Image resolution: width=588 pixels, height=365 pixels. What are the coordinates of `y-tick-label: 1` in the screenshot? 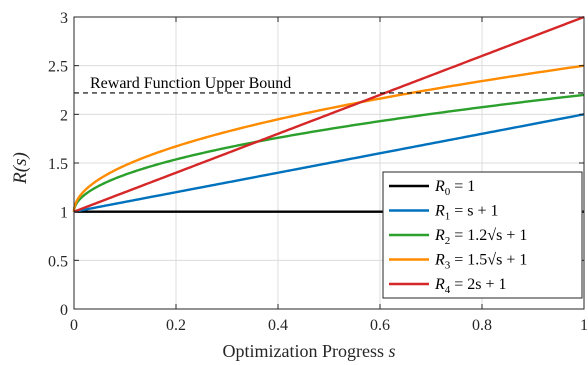 It's located at (64, 213).